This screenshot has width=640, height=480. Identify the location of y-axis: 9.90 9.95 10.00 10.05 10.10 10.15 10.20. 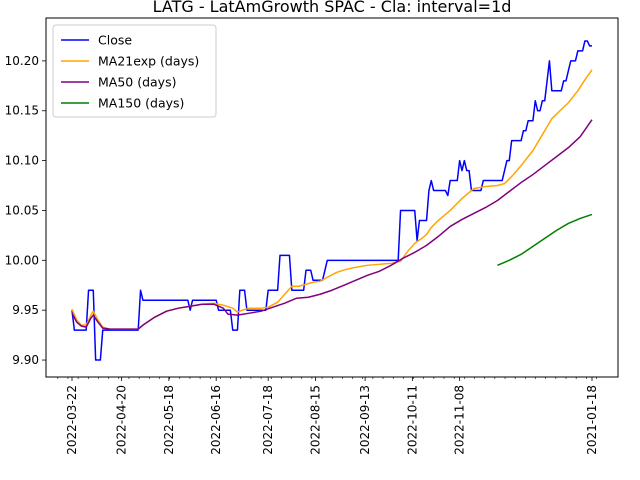
(25, 210).